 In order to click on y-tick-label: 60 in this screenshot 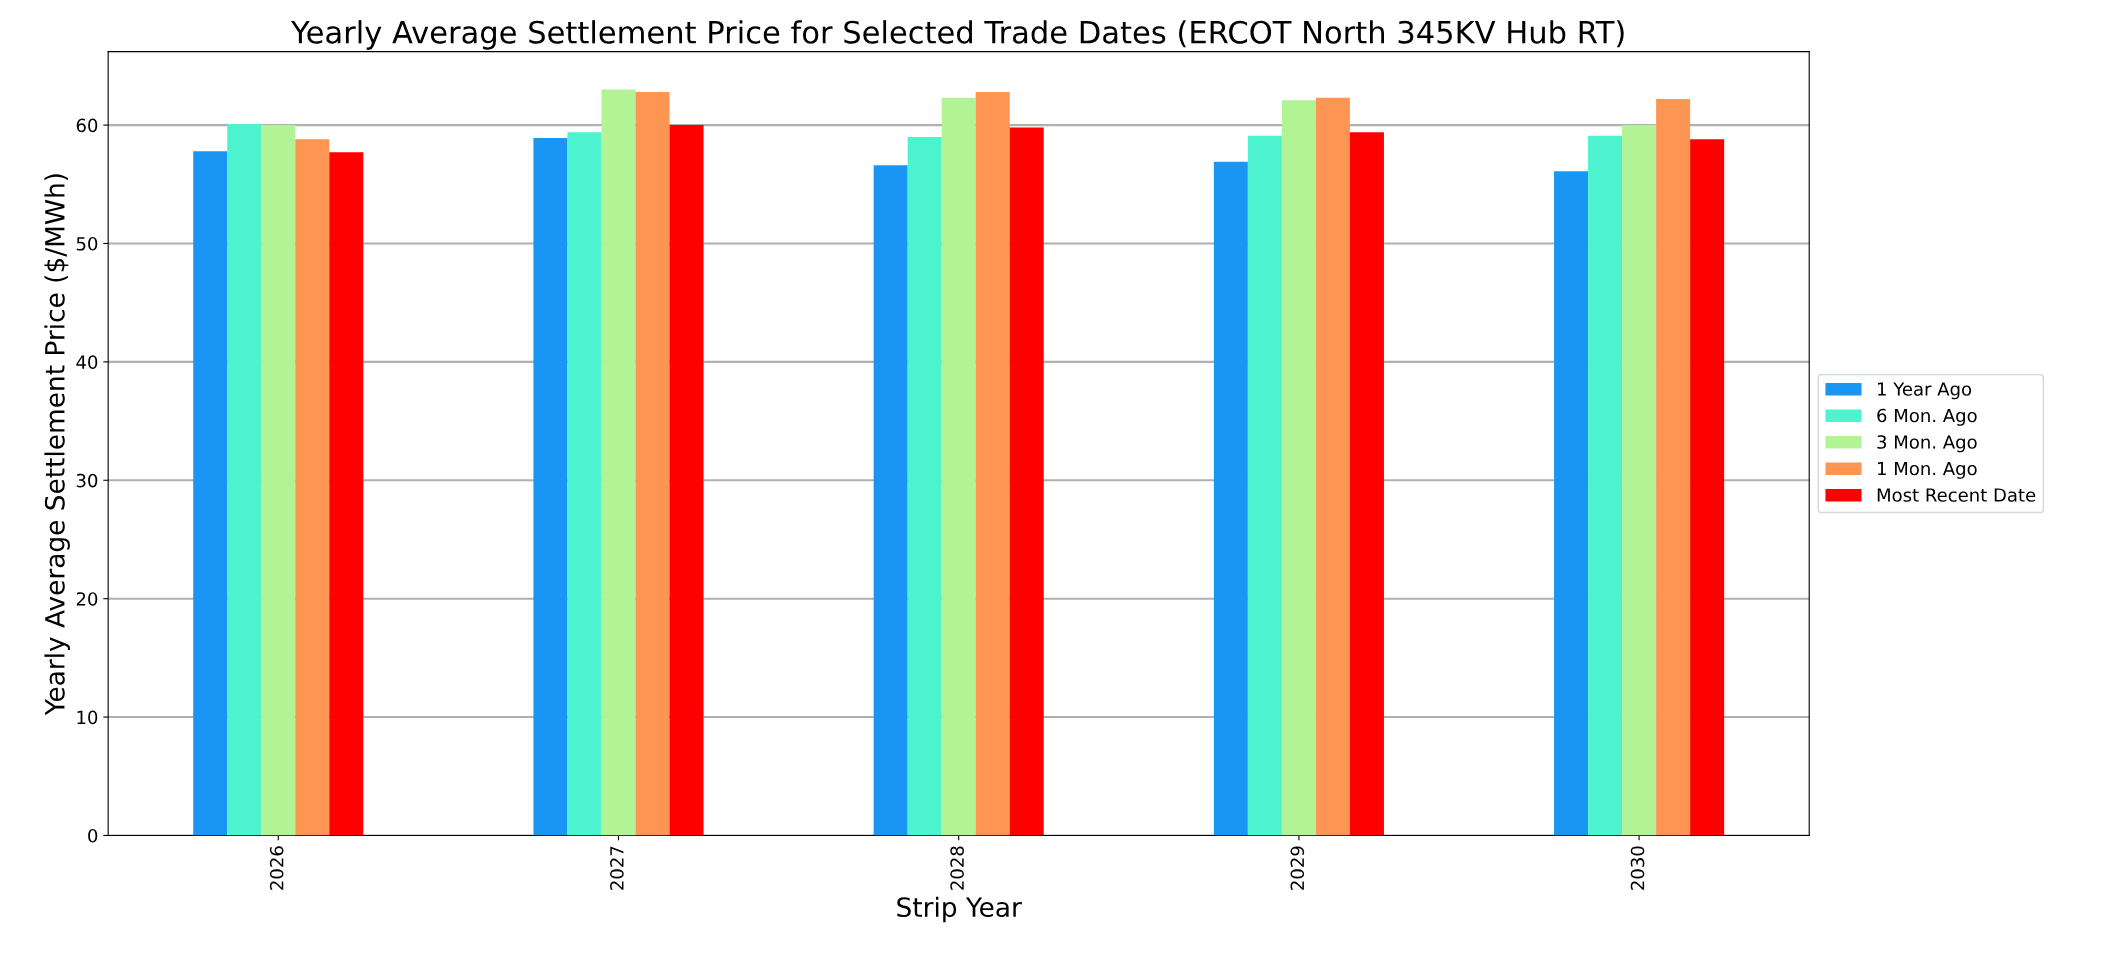, I will do `click(87, 125)`.